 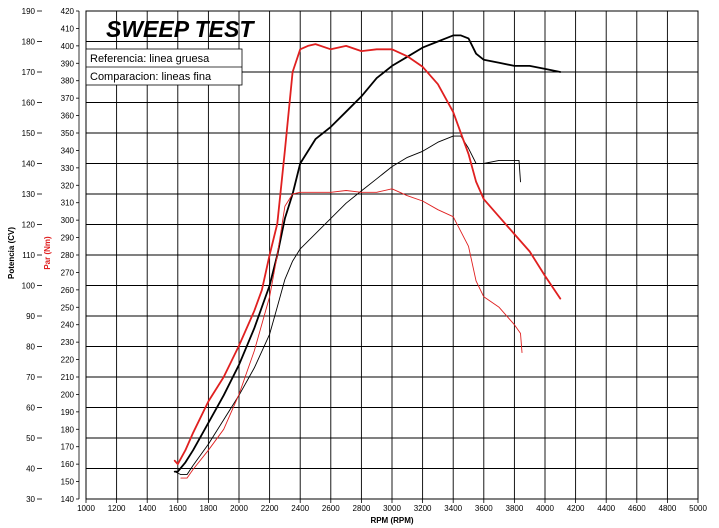 I want to click on rpm-tick-label: 2600, so click(x=331, y=508).